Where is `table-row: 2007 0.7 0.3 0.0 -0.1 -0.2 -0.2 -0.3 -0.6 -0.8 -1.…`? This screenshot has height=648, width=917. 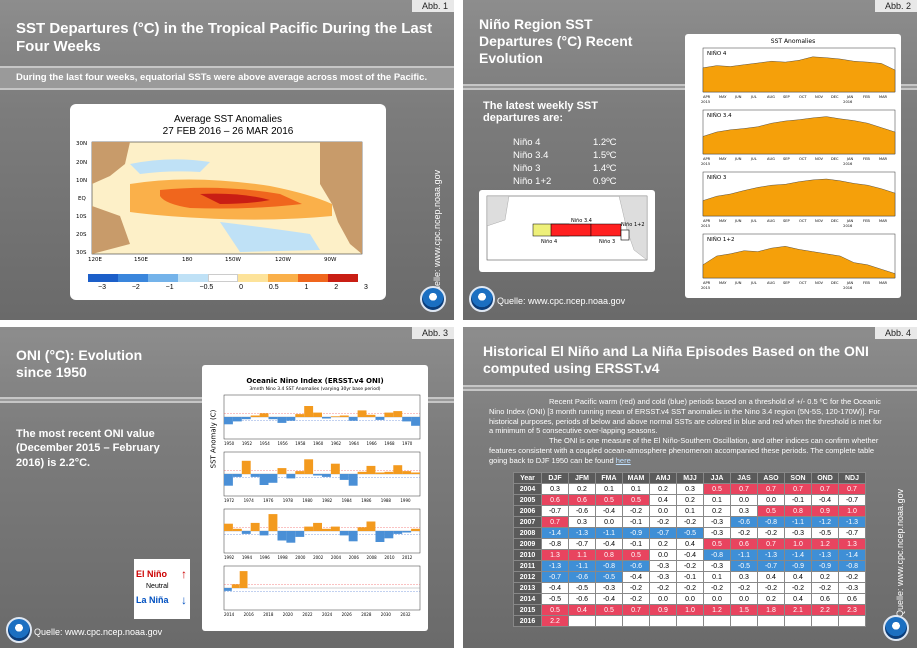 table-row: 2007 0.7 0.3 0.0 -0.1 -0.2 -0.2 -0.3 -0.6 -0.8 -1.… is located at coordinates (689, 522).